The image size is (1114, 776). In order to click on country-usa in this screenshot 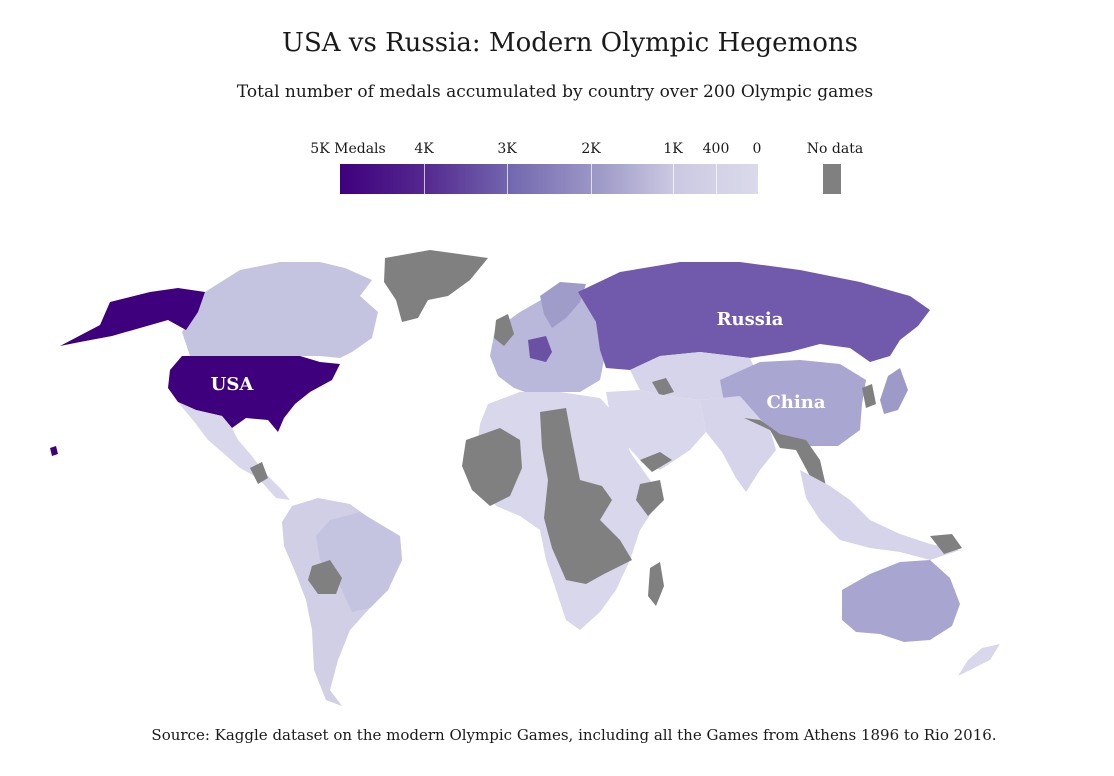, I will do `click(254, 394)`.